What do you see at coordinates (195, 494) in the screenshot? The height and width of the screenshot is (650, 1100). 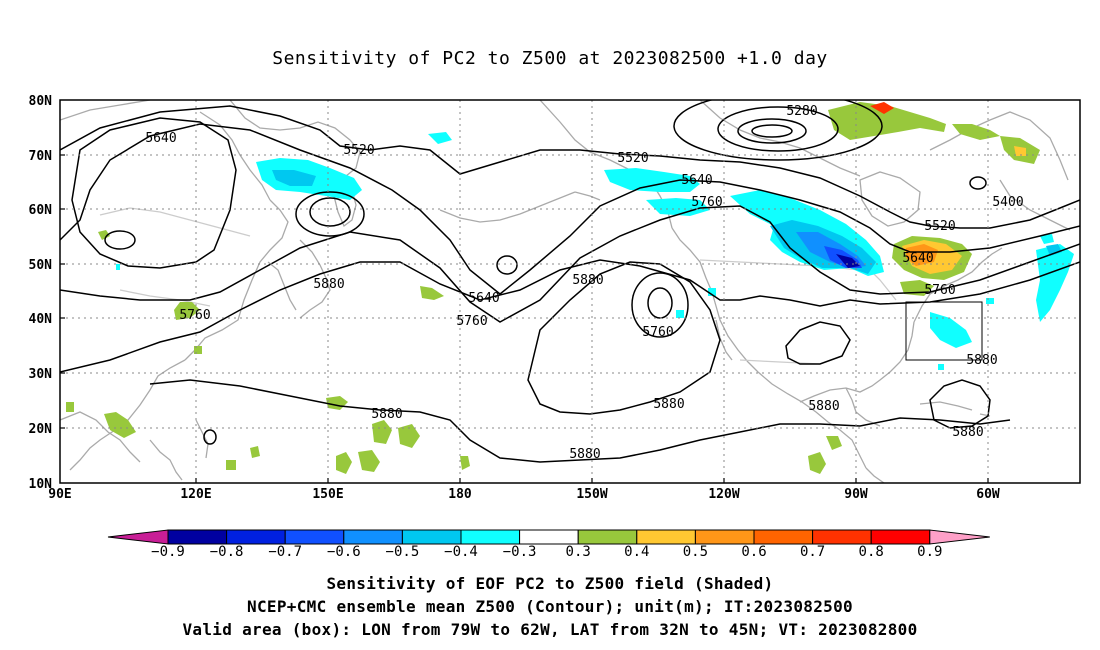 I see `lon-label: 120E` at bounding box center [195, 494].